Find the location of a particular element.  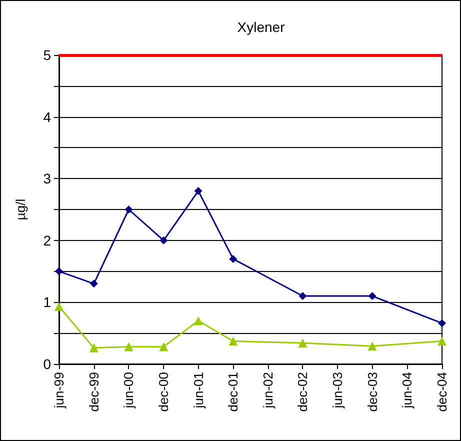

x-tick-label: dec-03 is located at coordinates (372, 392).